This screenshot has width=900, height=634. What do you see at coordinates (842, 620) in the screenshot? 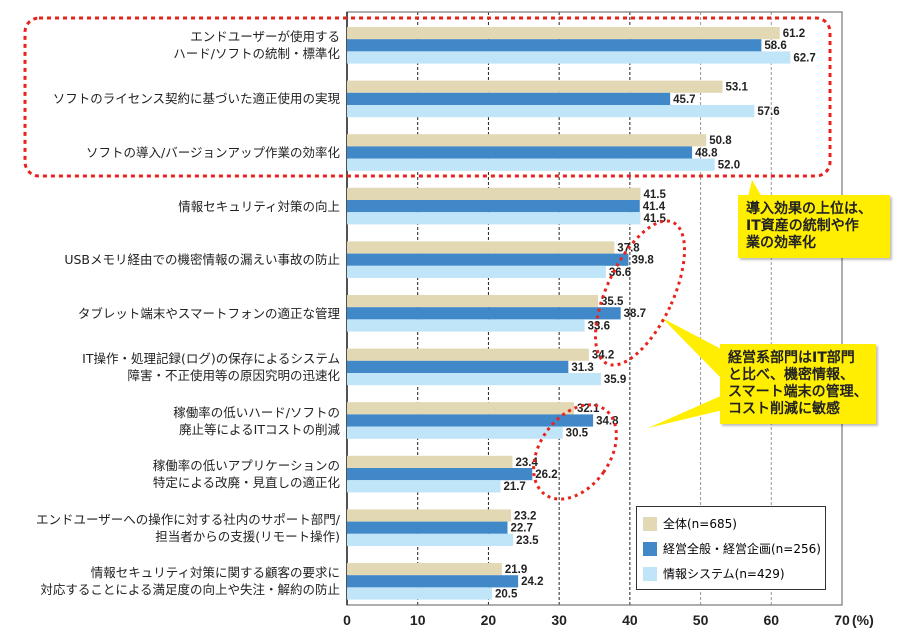
I see `x-tick-label: 70` at bounding box center [842, 620].